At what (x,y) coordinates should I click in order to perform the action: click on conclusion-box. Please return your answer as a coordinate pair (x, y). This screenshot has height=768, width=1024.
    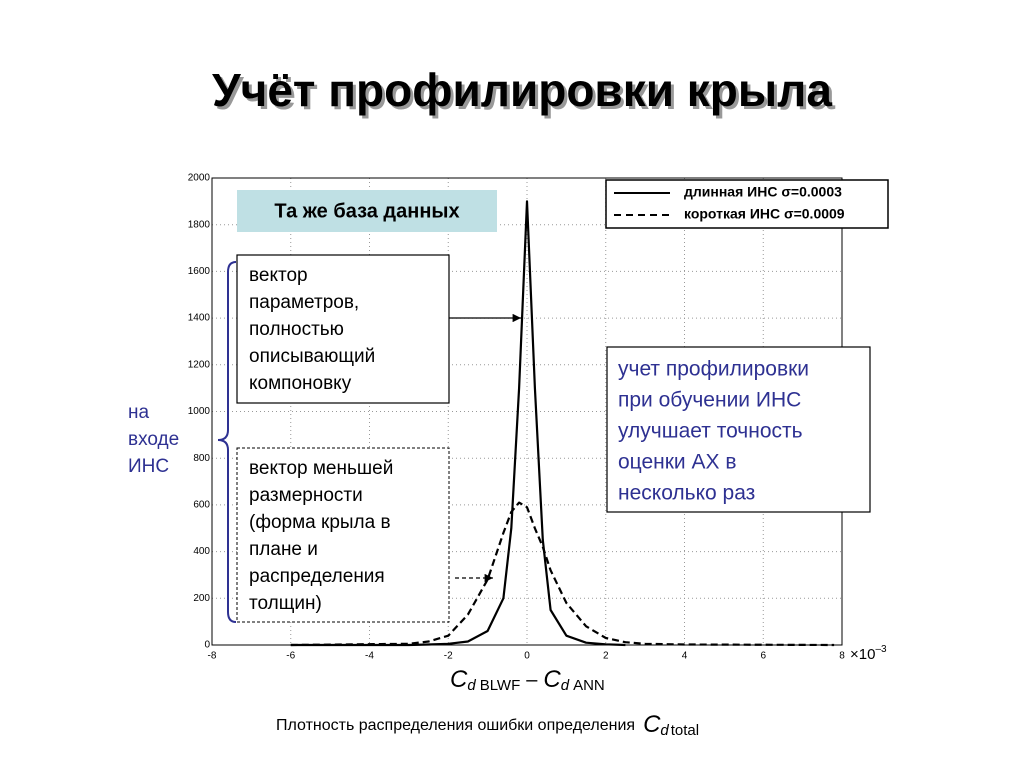
    Looking at the image, I should click on (738, 429).